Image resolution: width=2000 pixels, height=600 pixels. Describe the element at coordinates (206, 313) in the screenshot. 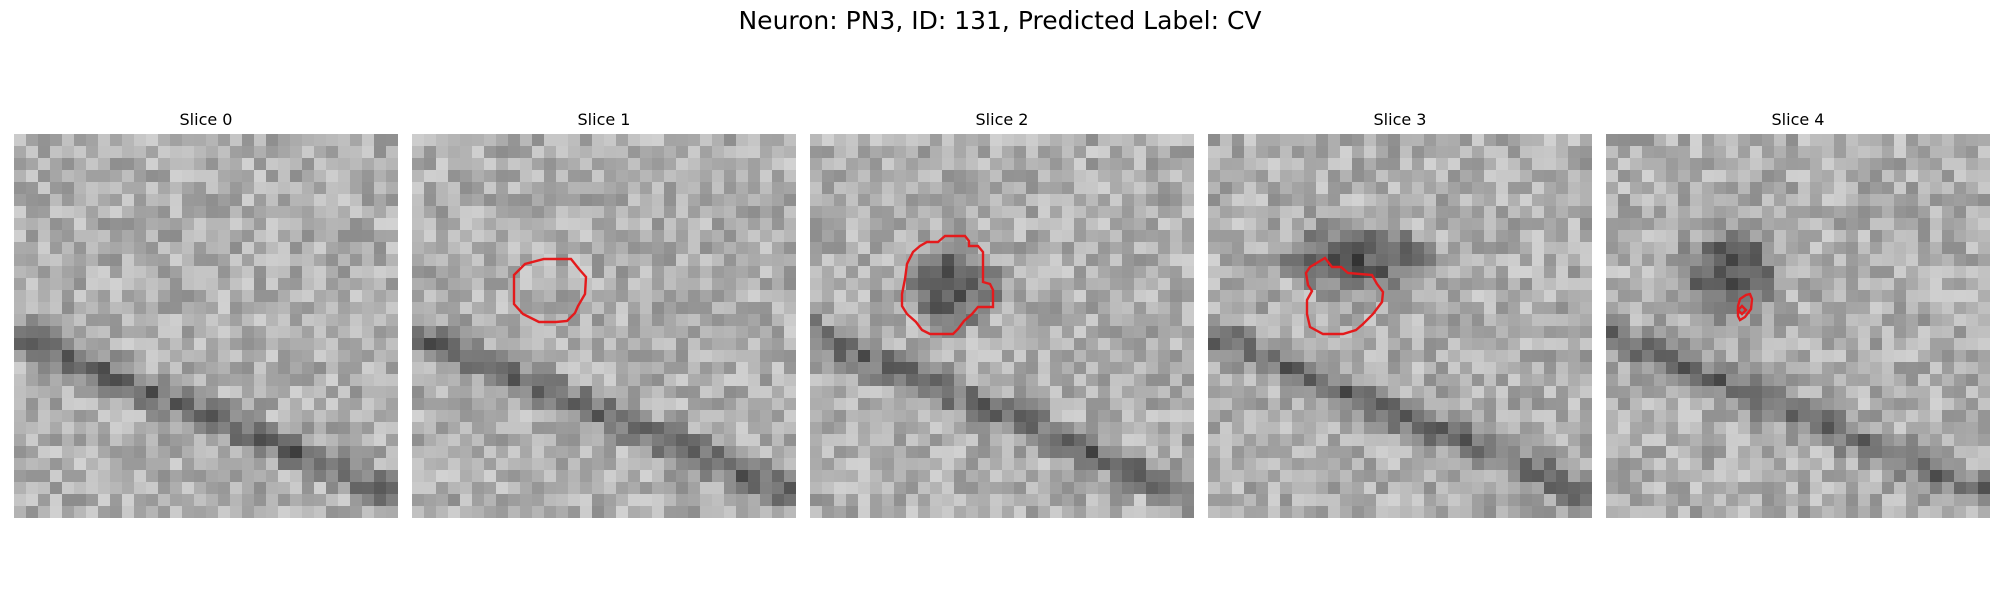

I see `slice-panel-0: Slice 0` at that location.